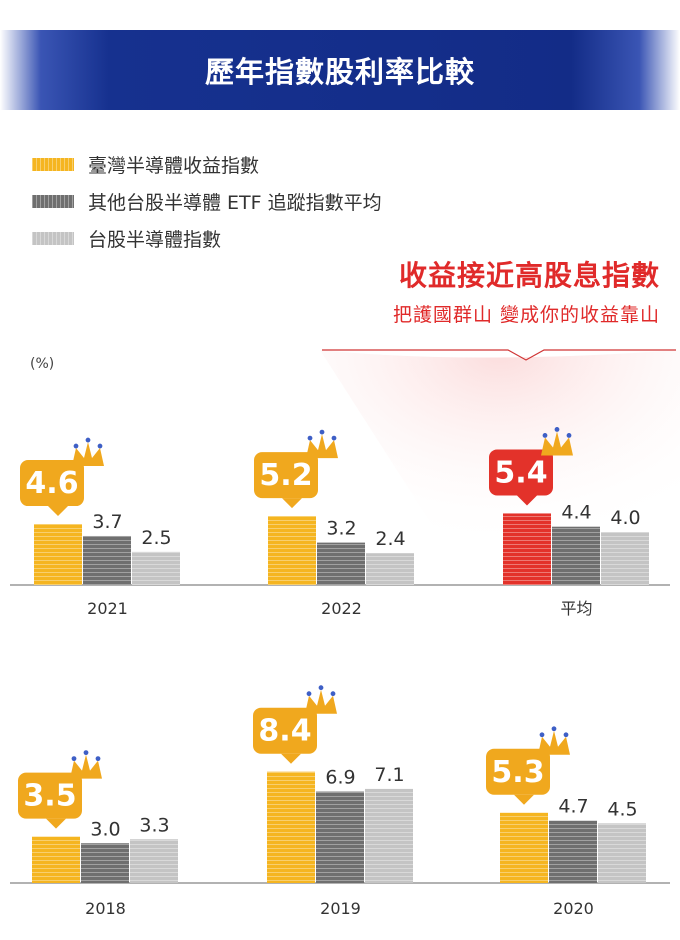 This screenshot has width=680, height=940. Describe the element at coordinates (340, 837) in the screenshot. I see `bar-stripes-2019-s2` at that location.